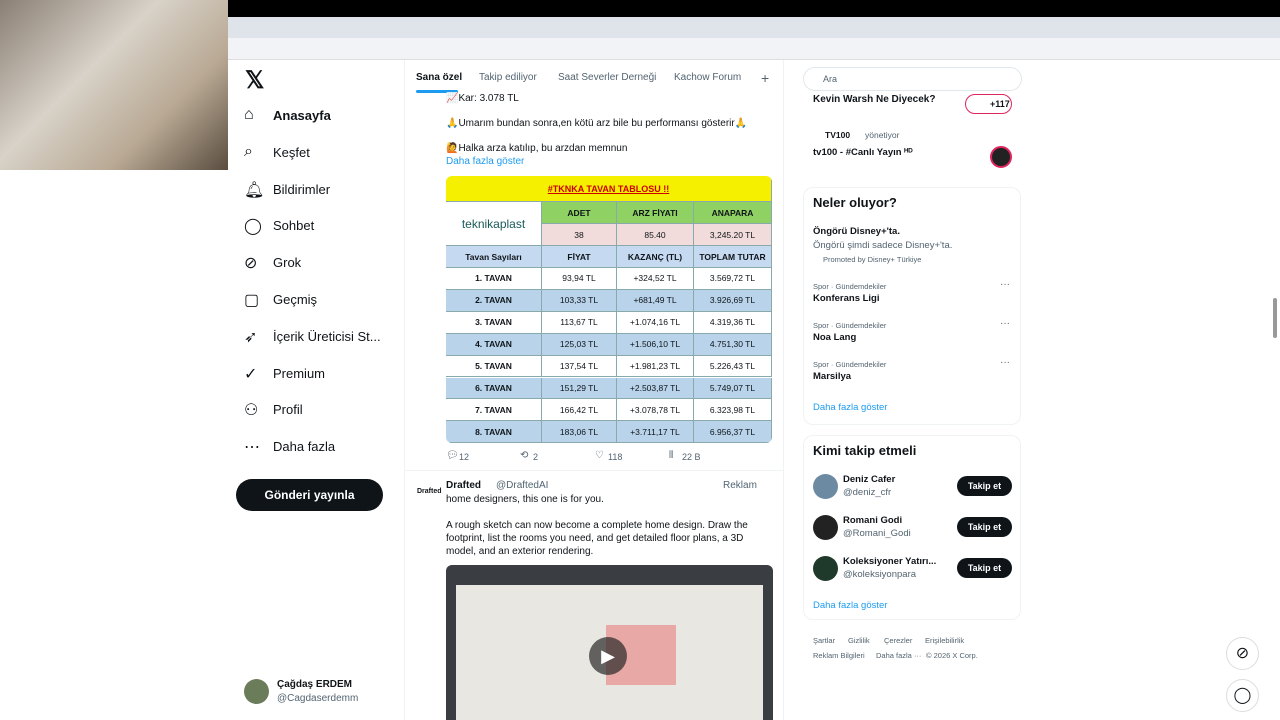  Describe the element at coordinates (765, 78) in the screenshot. I see `add-tab: +` at that location.